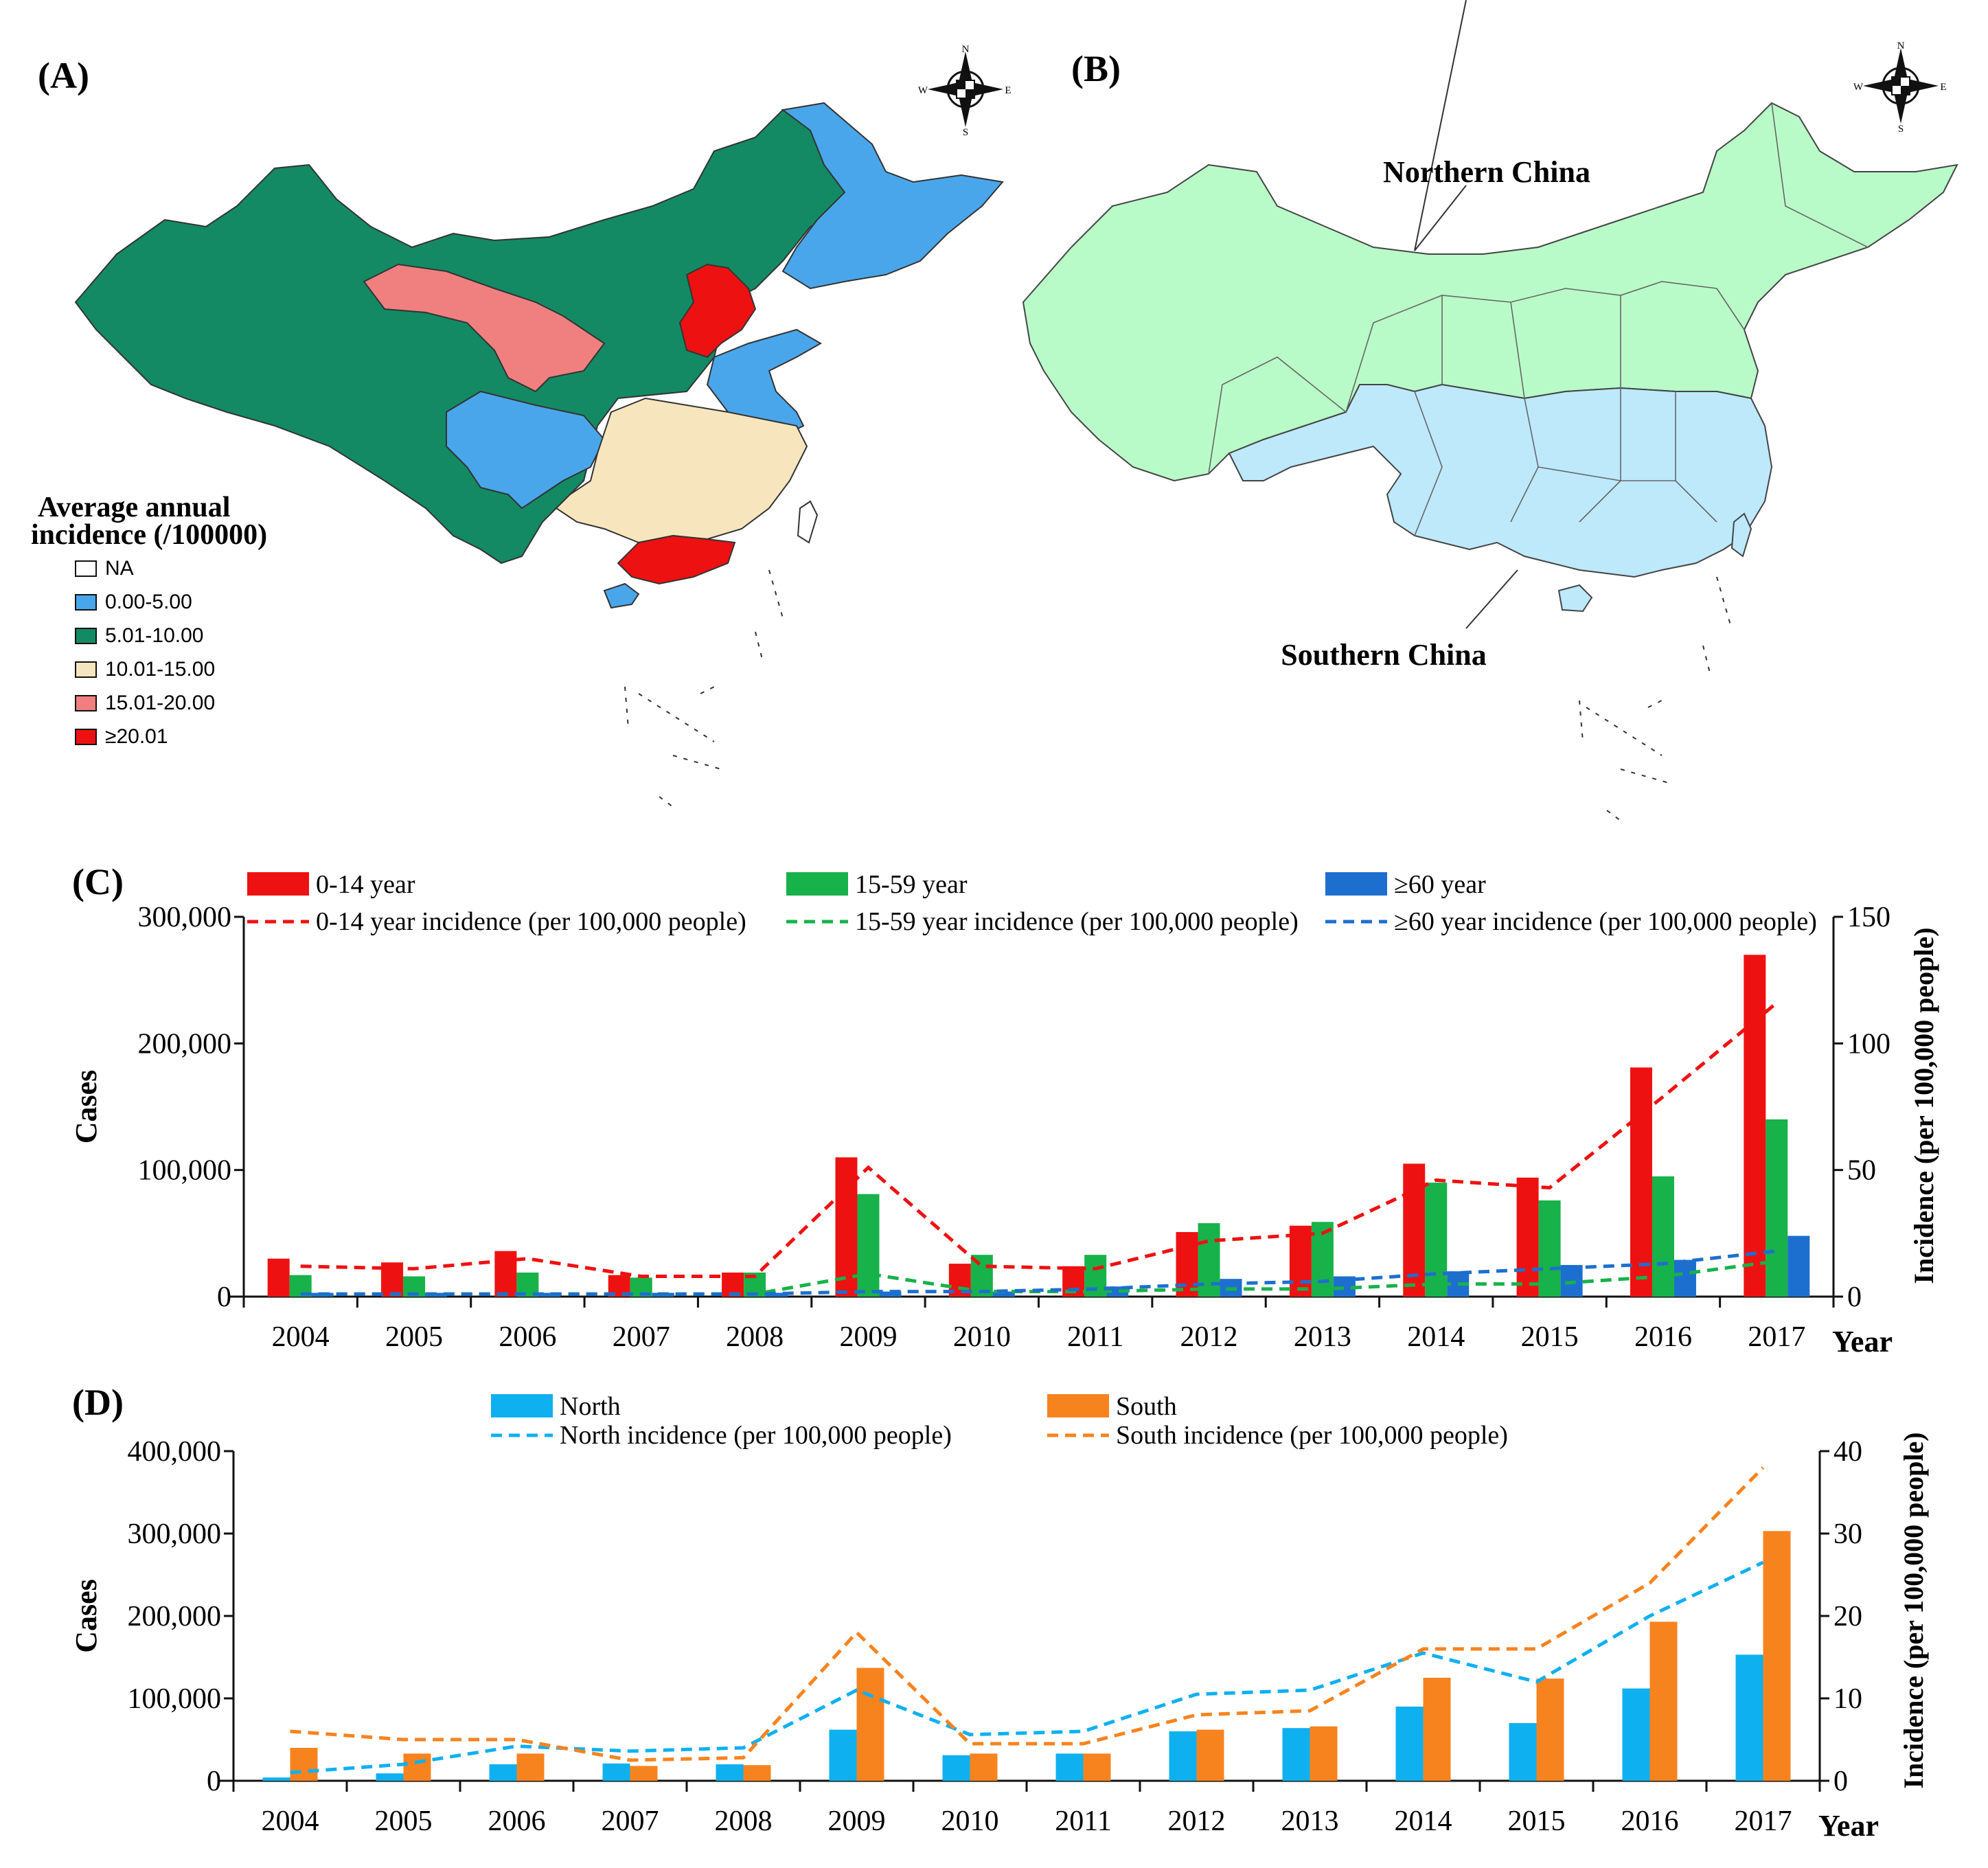  I want to click on y-tick-label-right: 50, so click(1862, 1171).